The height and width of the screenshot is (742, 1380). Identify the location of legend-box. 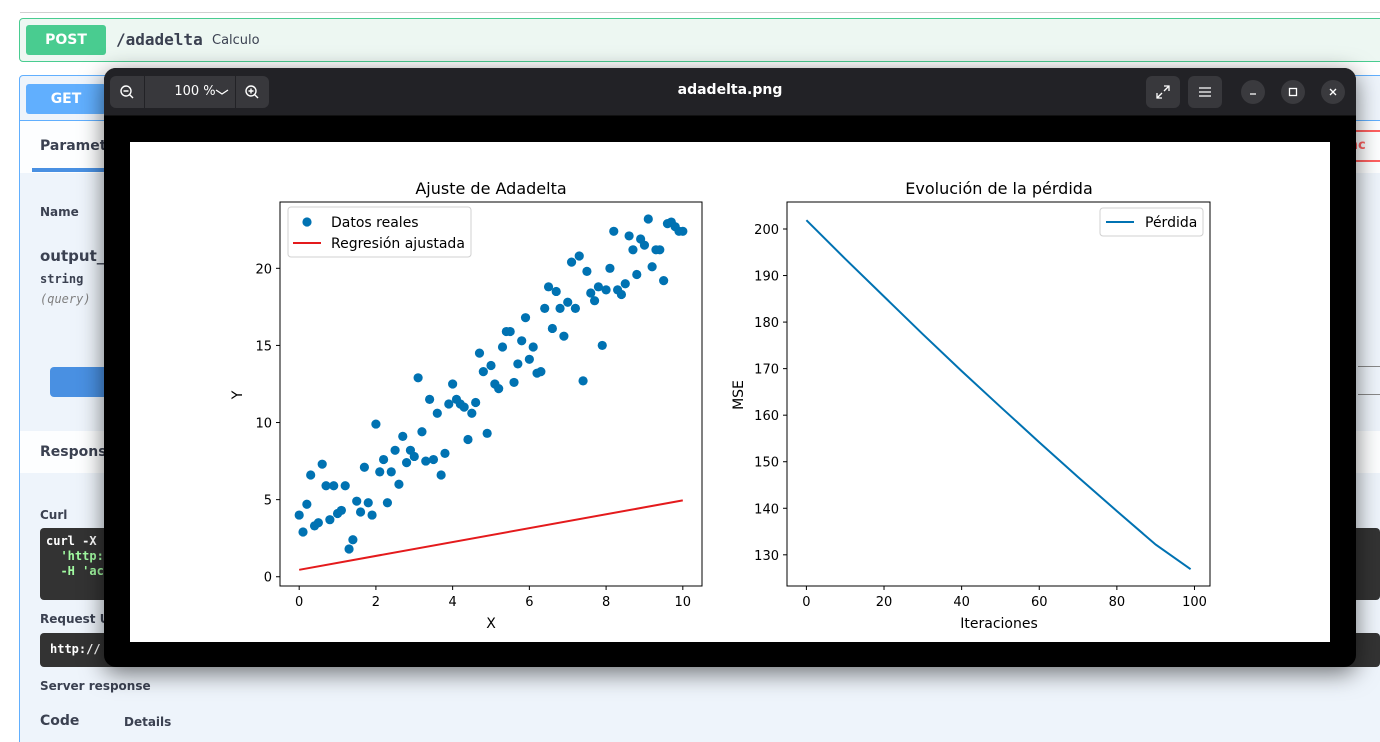
(1151, 222).